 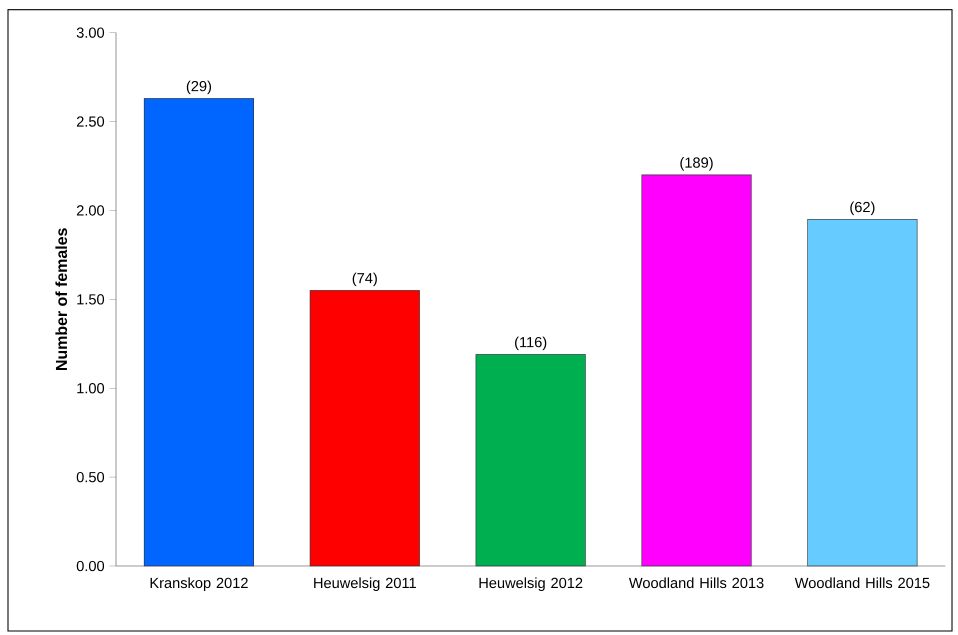 I want to click on x-tick-label: Heuwelsig 2011, so click(x=365, y=584).